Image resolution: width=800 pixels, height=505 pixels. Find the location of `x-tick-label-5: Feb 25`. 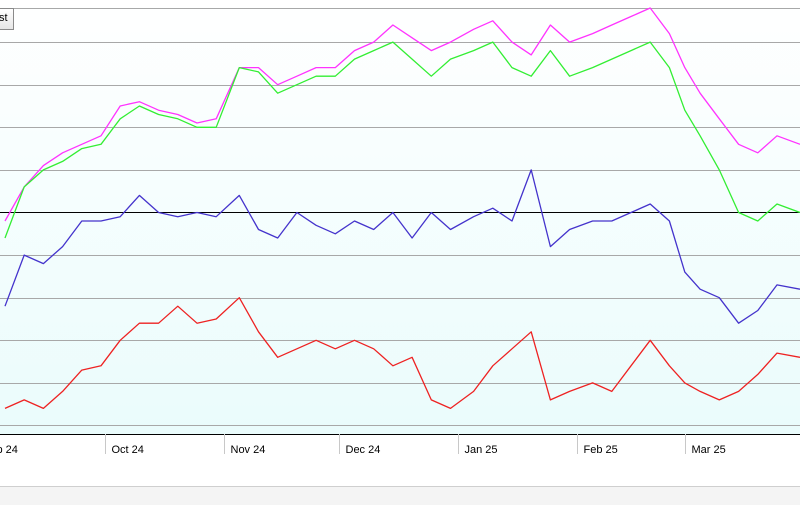

x-tick-label-5: Feb 25 is located at coordinates (601, 450).